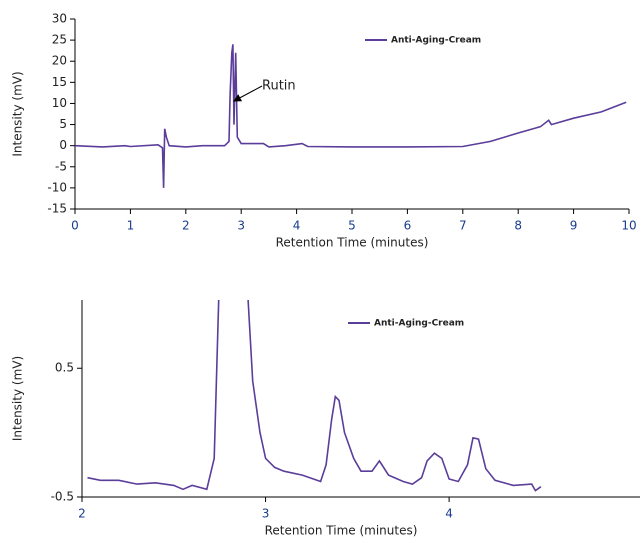  Describe the element at coordinates (518, 226) in the screenshot. I see `x-tick-label: 8` at that location.